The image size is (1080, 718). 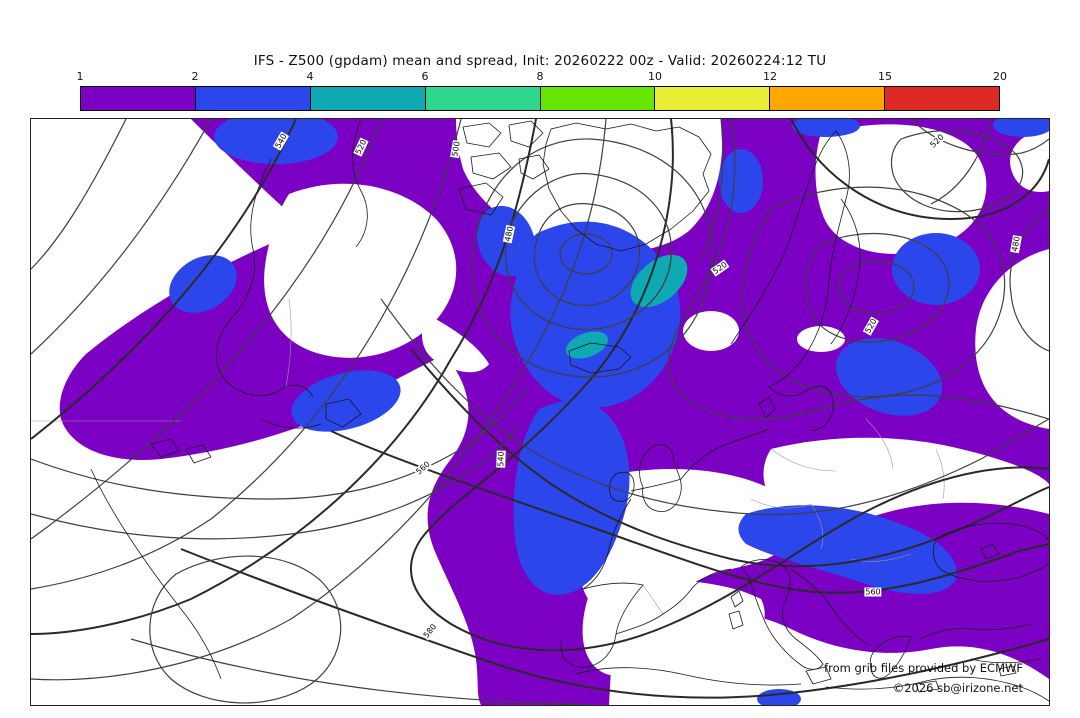 I want to click on colorbar-tick-8: 8, so click(x=540, y=76).